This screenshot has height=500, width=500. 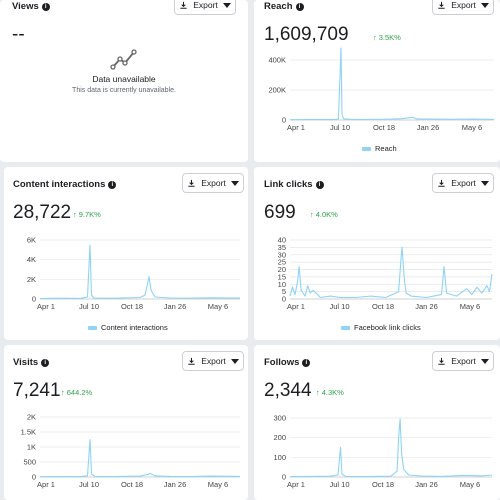 What do you see at coordinates (463, 7) in the screenshot?
I see `reach-export-button: Export` at bounding box center [463, 7].